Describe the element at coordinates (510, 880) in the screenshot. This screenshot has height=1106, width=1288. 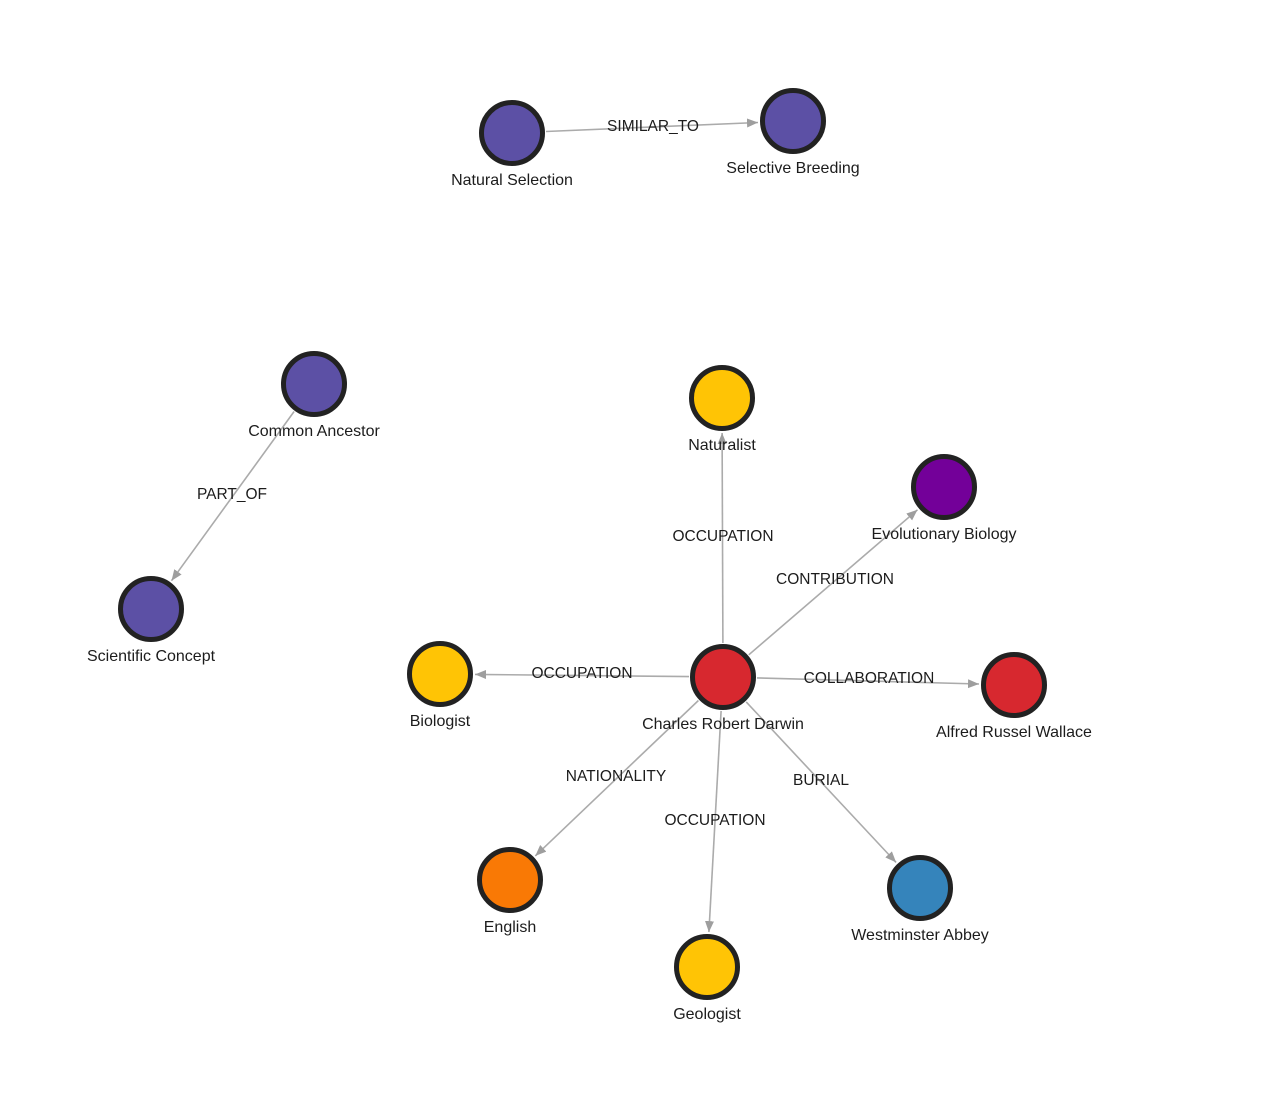
I see `node-english` at that location.